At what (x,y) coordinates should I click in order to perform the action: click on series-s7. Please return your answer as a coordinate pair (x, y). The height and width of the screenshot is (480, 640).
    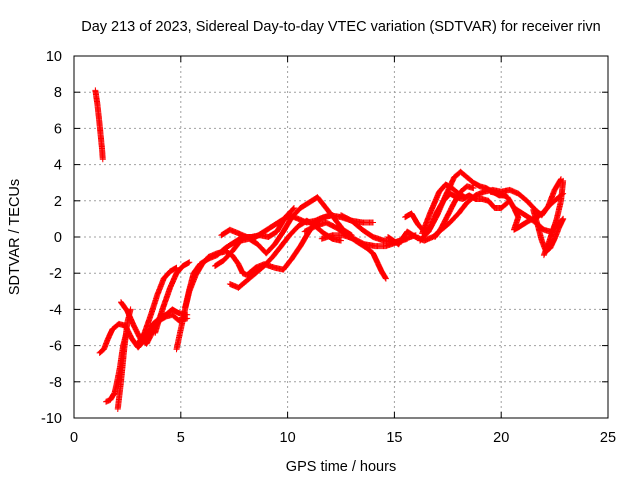
    Looking at the image, I should click on (172, 297).